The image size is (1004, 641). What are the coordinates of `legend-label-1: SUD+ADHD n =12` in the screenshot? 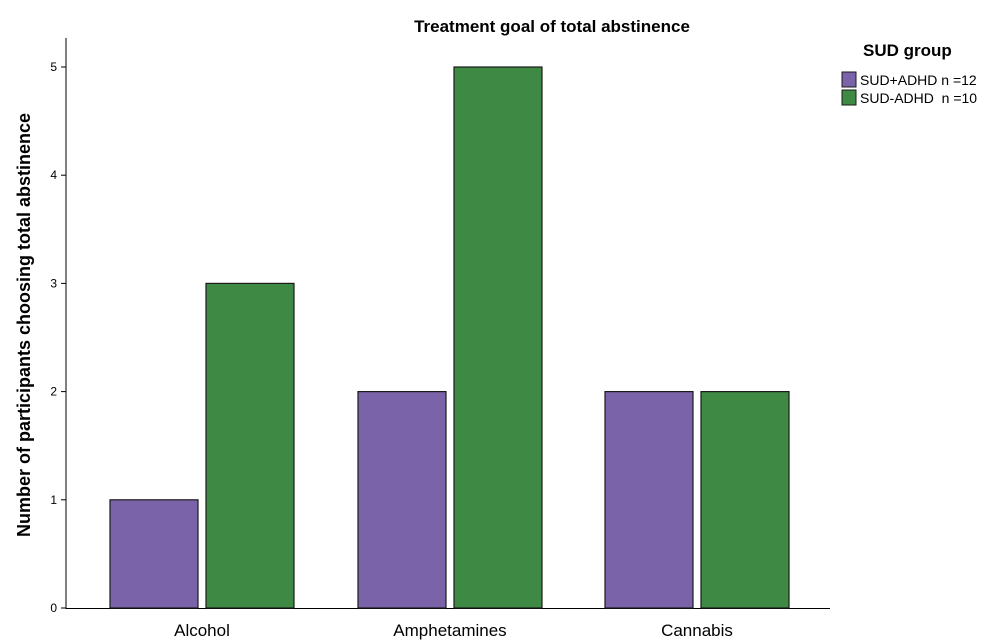 It's located at (918, 80).